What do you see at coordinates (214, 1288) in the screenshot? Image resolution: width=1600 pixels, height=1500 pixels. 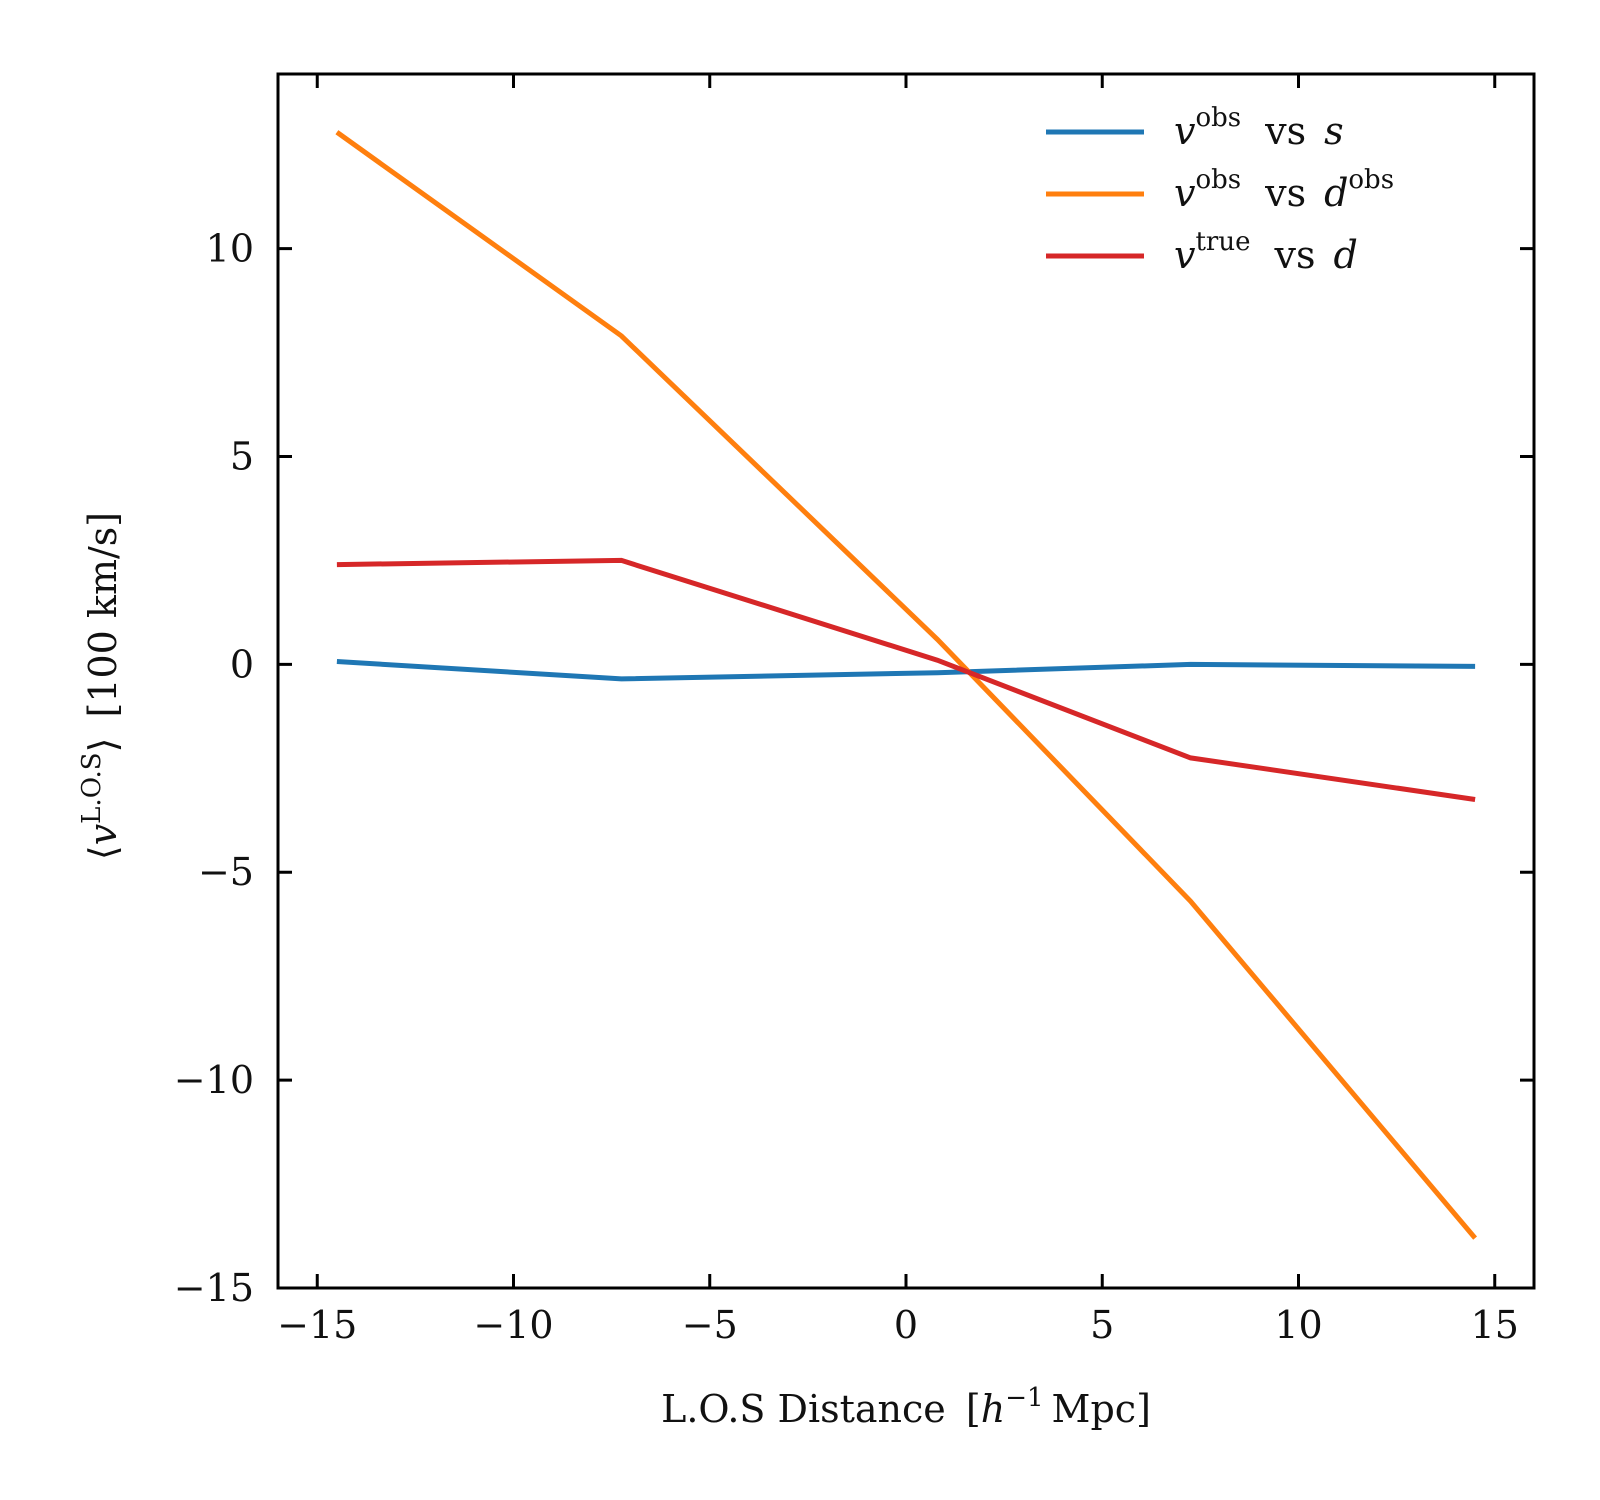 I see `y-tick-label: −15` at bounding box center [214, 1288].